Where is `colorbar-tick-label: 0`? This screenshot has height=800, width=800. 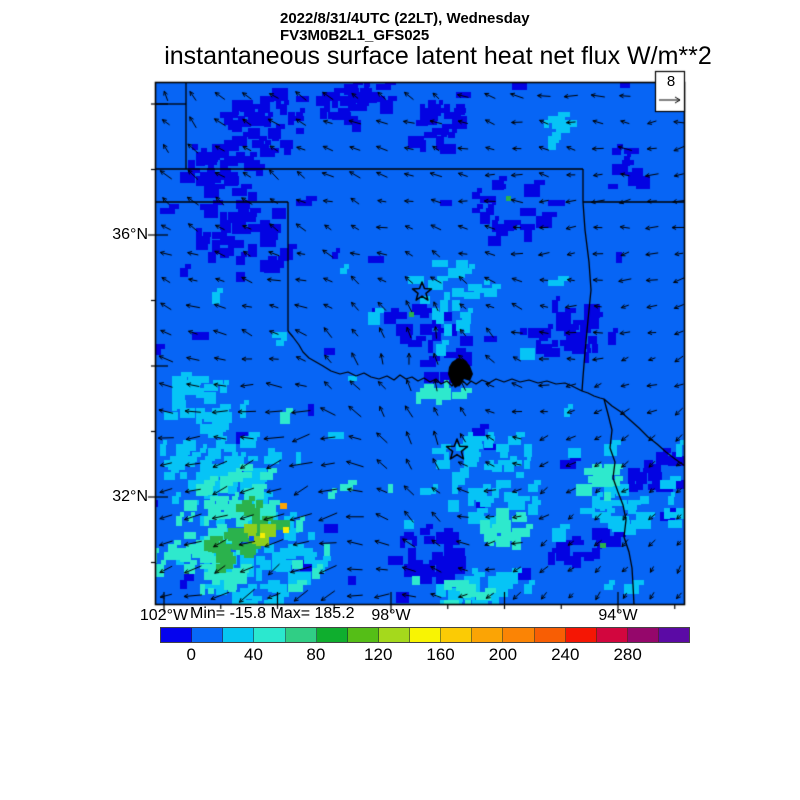
colorbar-tick-label: 0 is located at coordinates (191, 654).